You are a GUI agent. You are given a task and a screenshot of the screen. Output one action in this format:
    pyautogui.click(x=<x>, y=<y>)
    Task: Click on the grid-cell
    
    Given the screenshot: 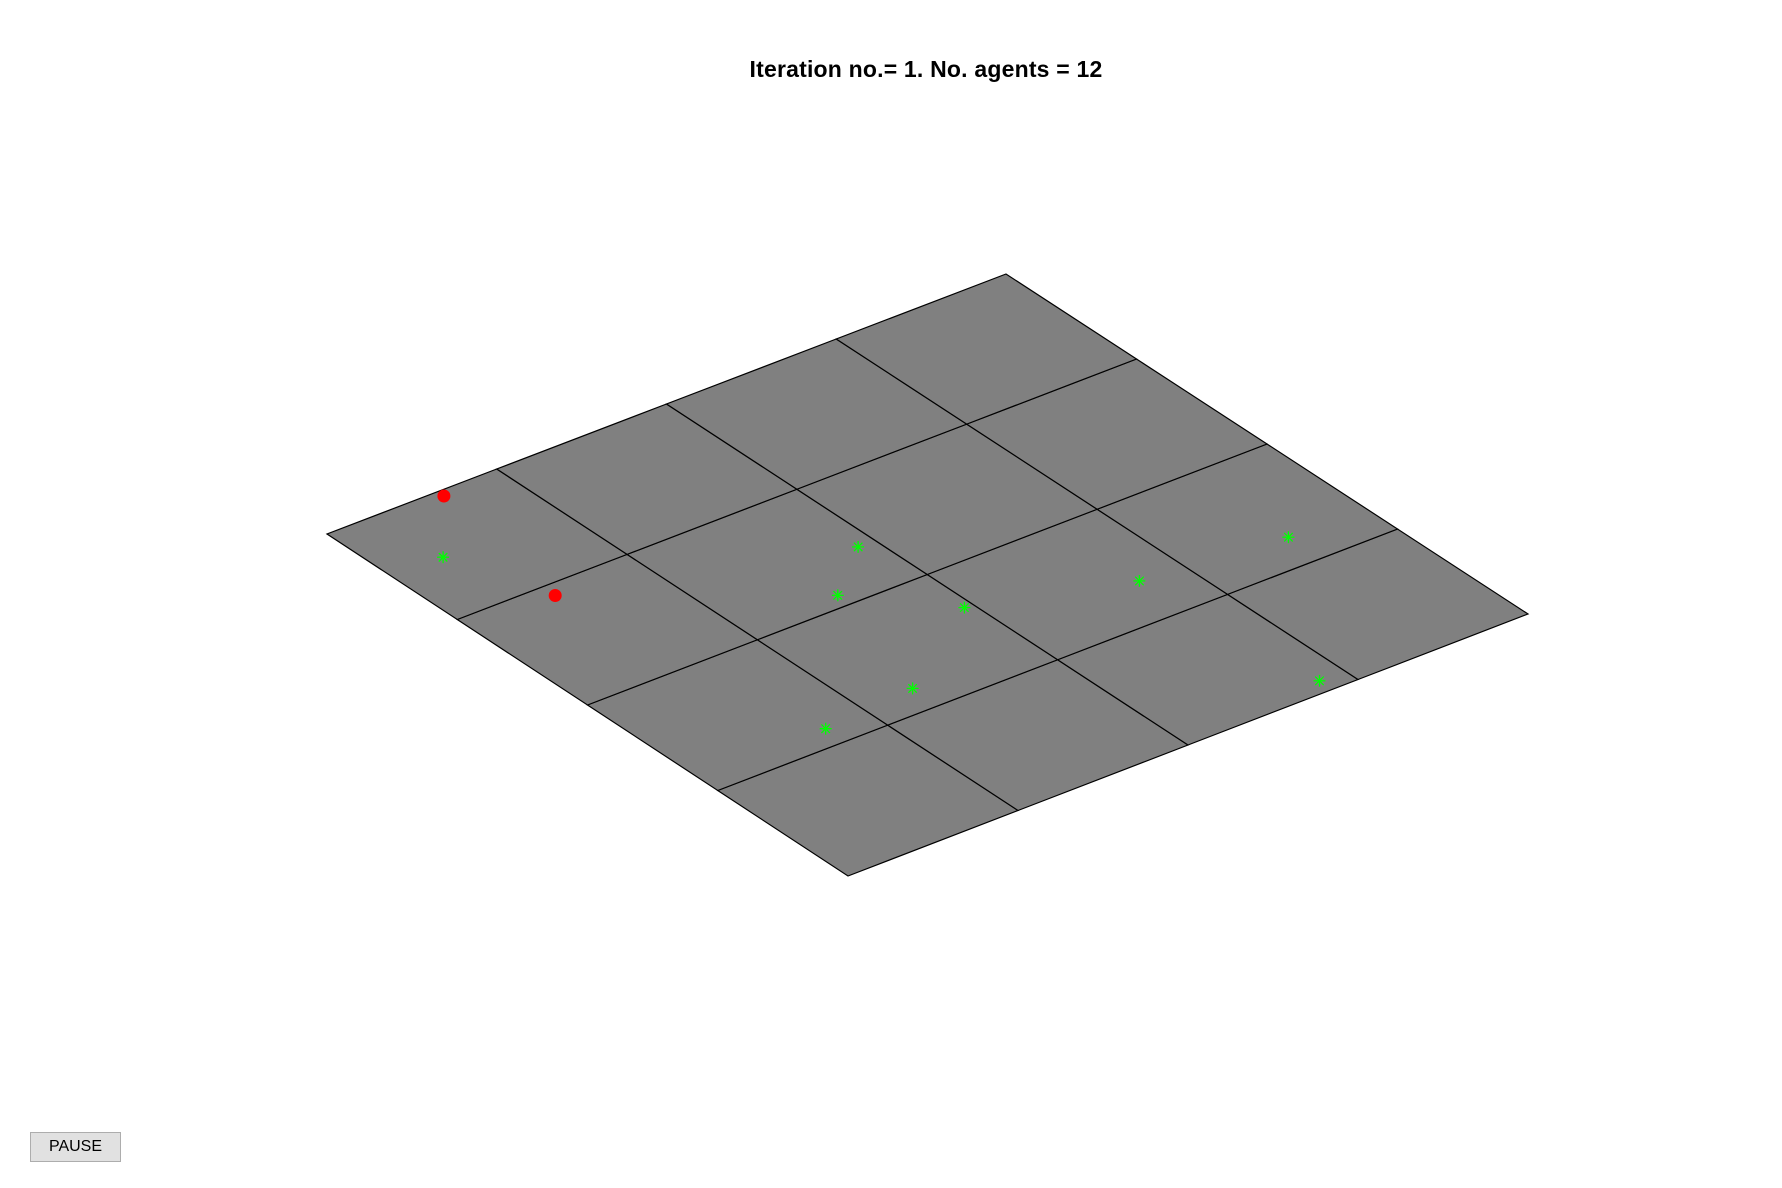 What is the action you would take?
    pyautogui.click(x=986, y=349)
    